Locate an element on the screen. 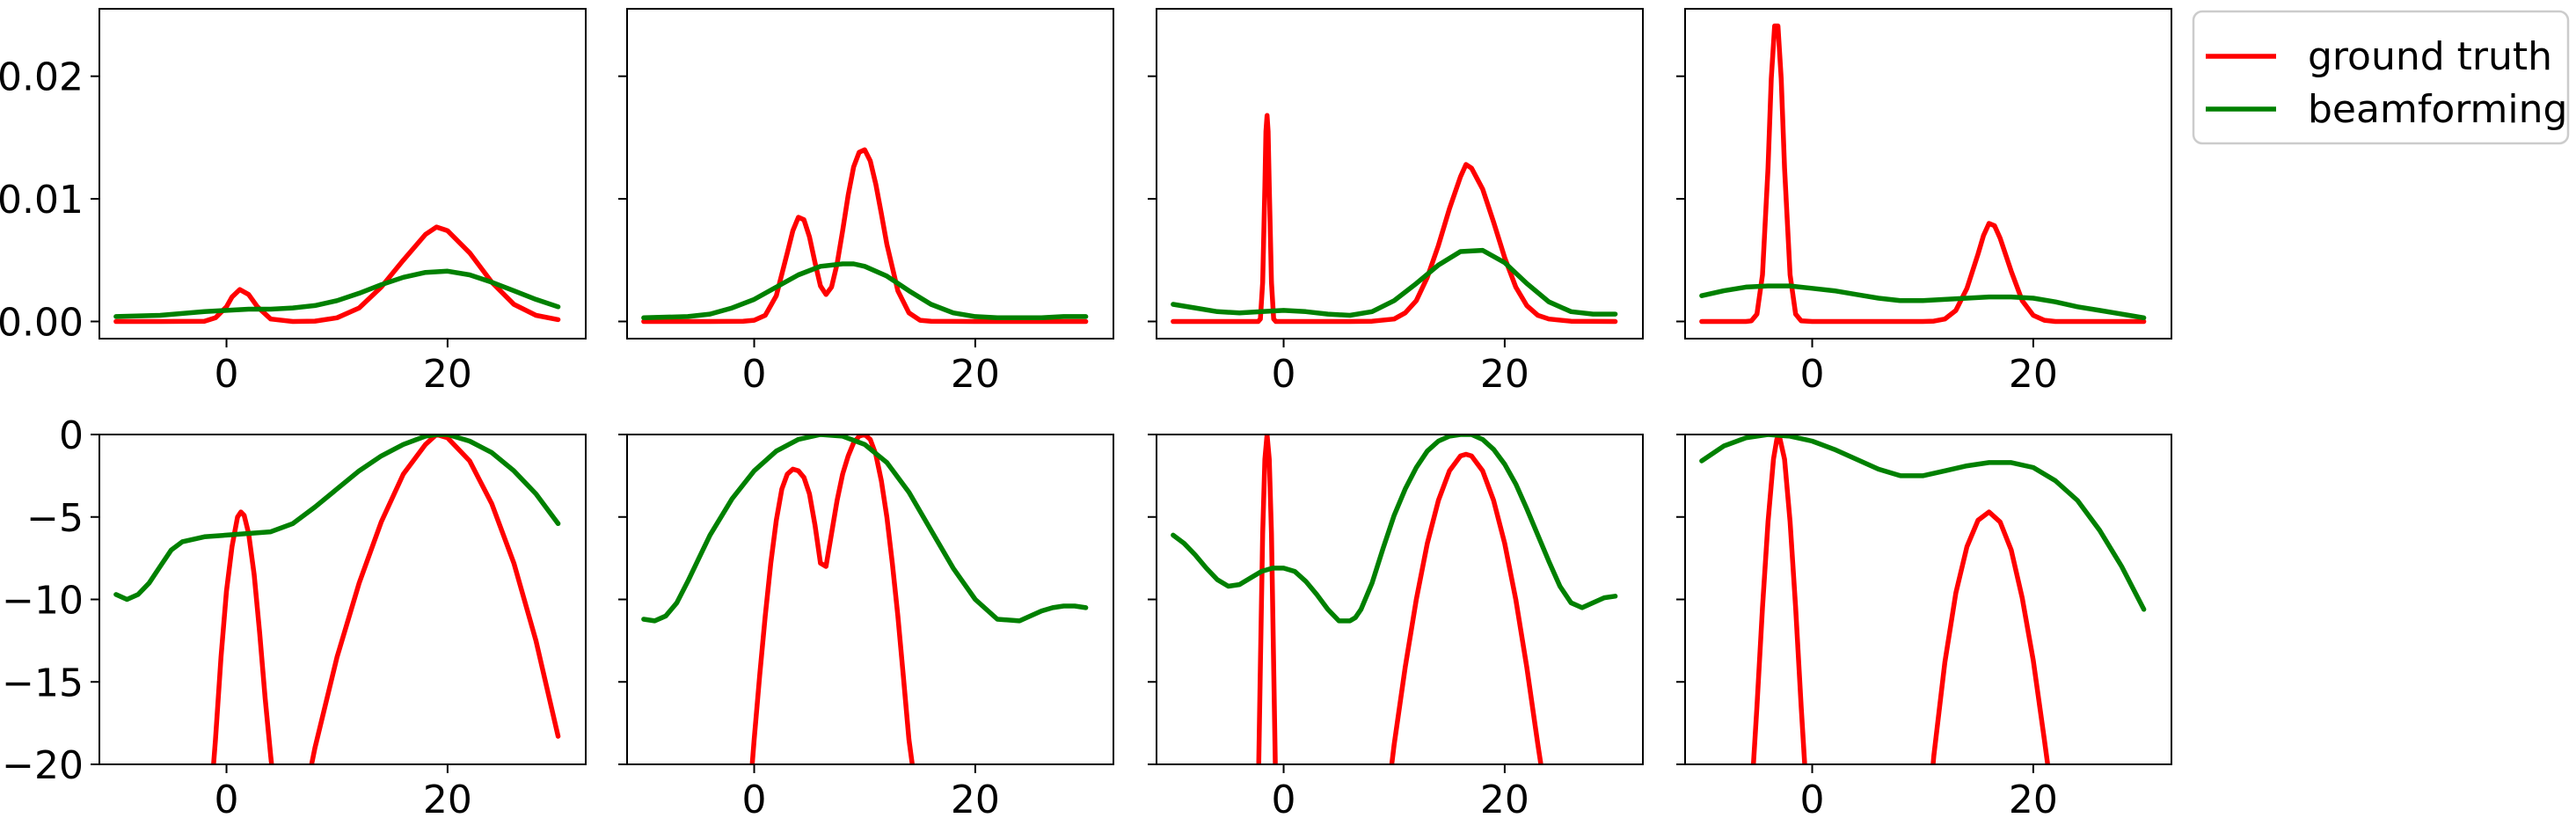 This screenshot has width=2576, height=818. y-tick-label: −5 is located at coordinates (55, 518).